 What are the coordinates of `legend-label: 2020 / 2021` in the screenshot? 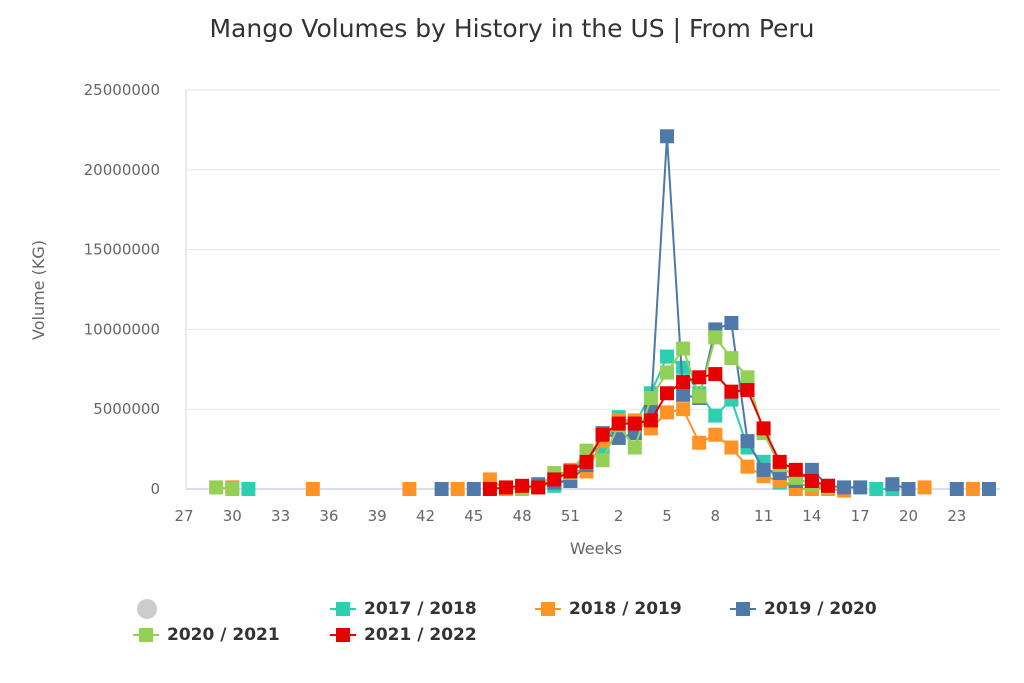 It's located at (223, 635).